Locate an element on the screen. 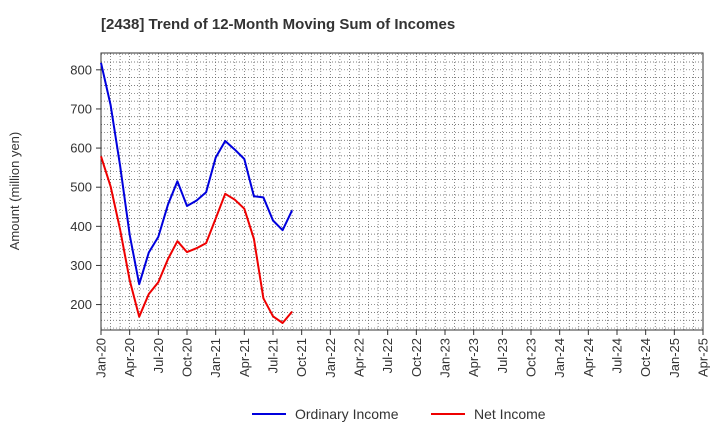  y-tick-label: 700 is located at coordinates (81, 108).